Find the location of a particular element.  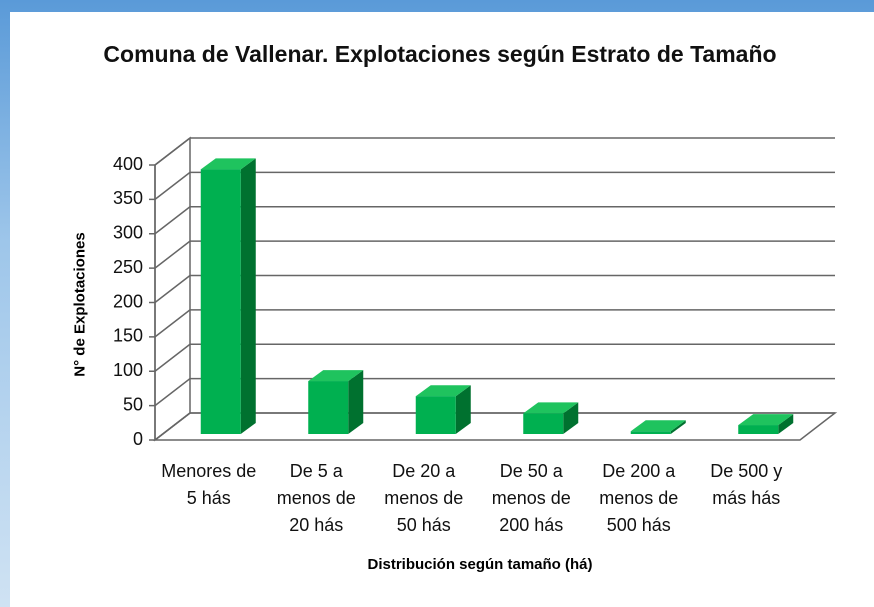

y-tick-label: 300 is located at coordinates (128, 233).